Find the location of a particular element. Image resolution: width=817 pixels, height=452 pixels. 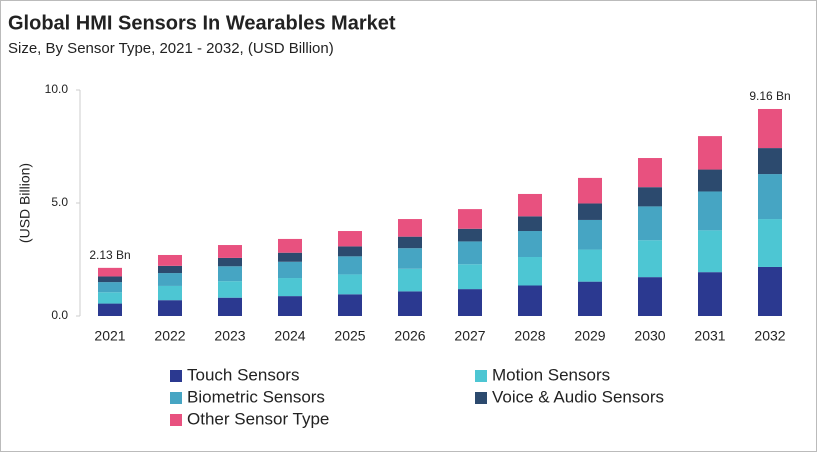

x-tick-label: 2028 is located at coordinates (529, 336).